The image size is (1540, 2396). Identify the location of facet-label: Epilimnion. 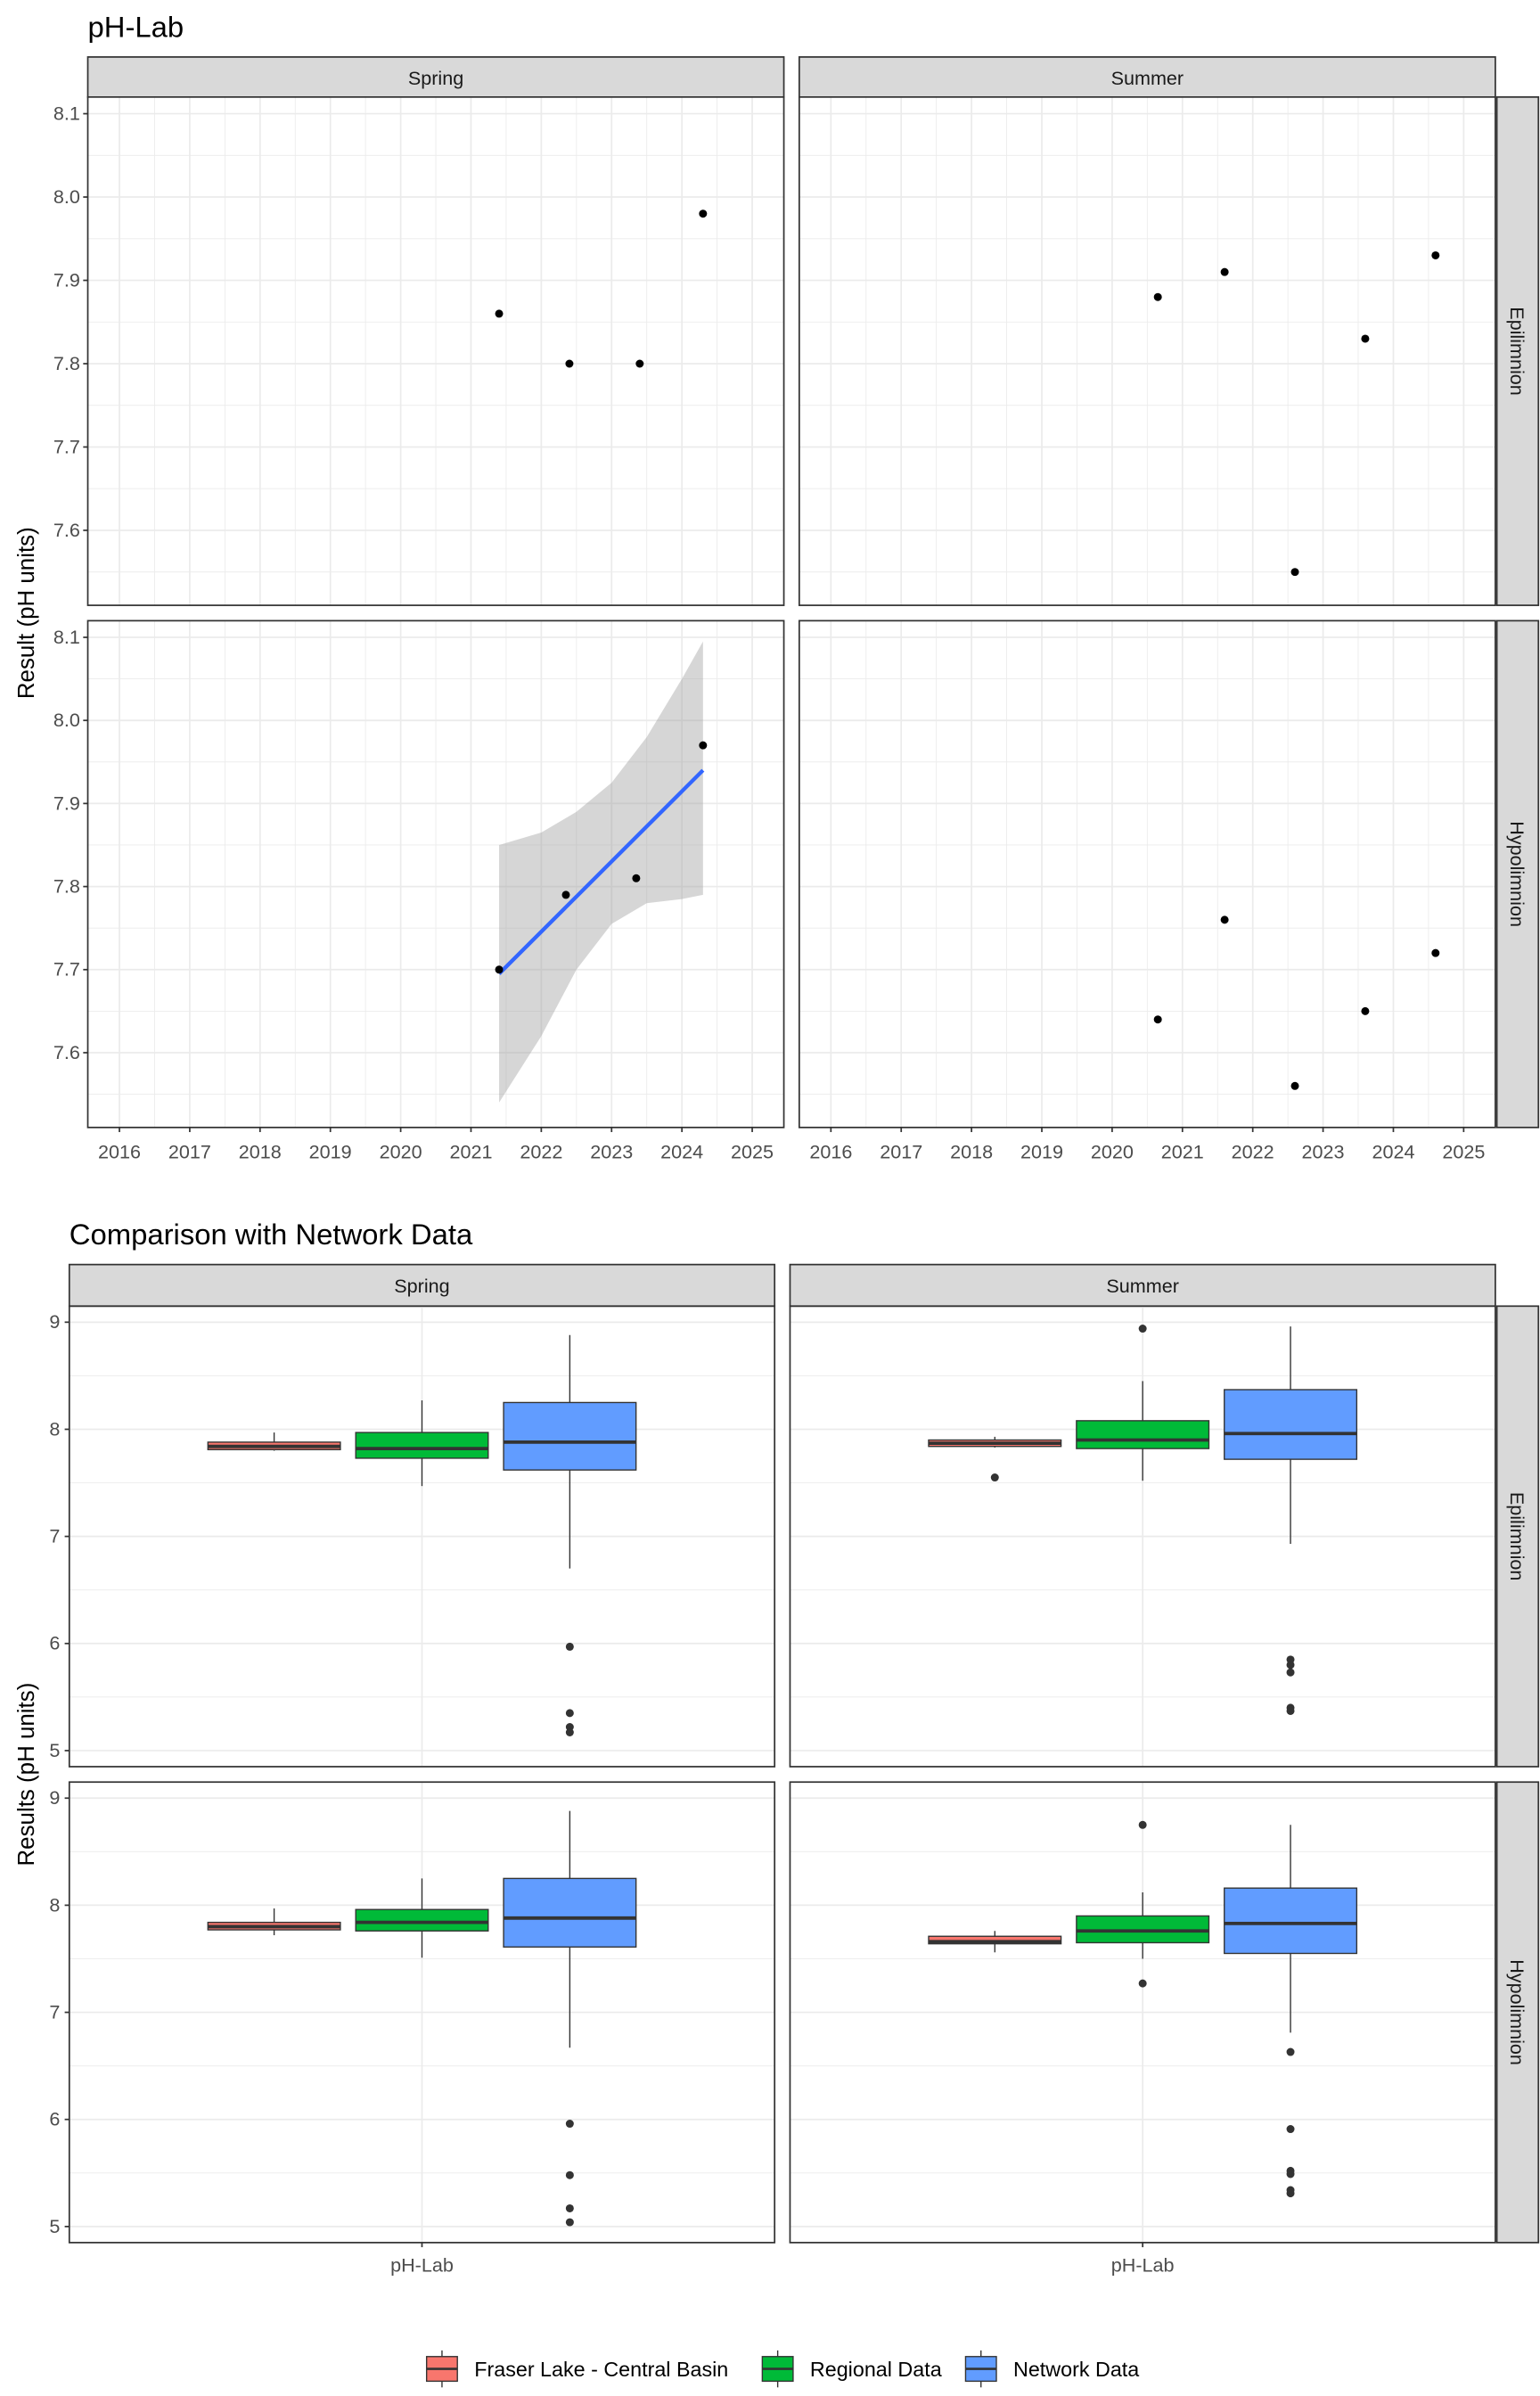
(1517, 351).